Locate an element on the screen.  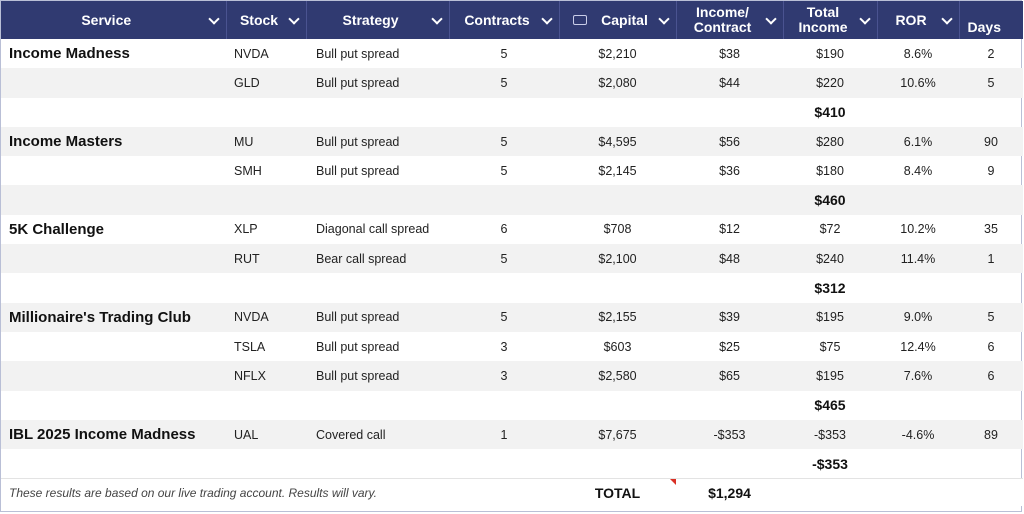
contracts-cell: 1 is located at coordinates (504, 434).